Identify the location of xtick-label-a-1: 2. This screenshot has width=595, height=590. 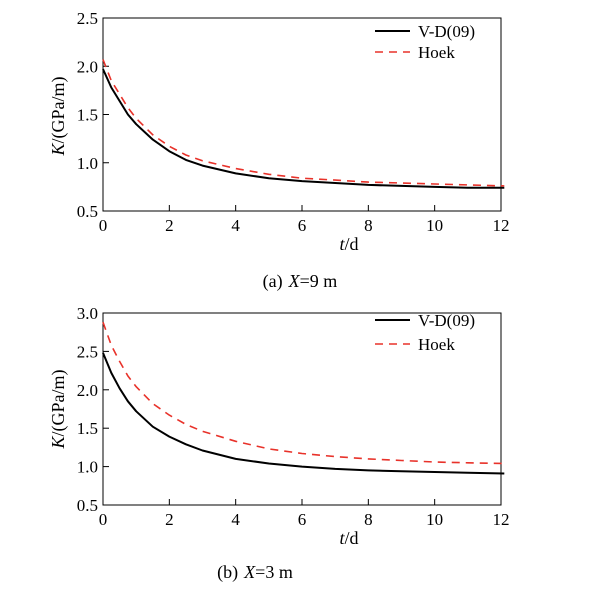
(169, 225).